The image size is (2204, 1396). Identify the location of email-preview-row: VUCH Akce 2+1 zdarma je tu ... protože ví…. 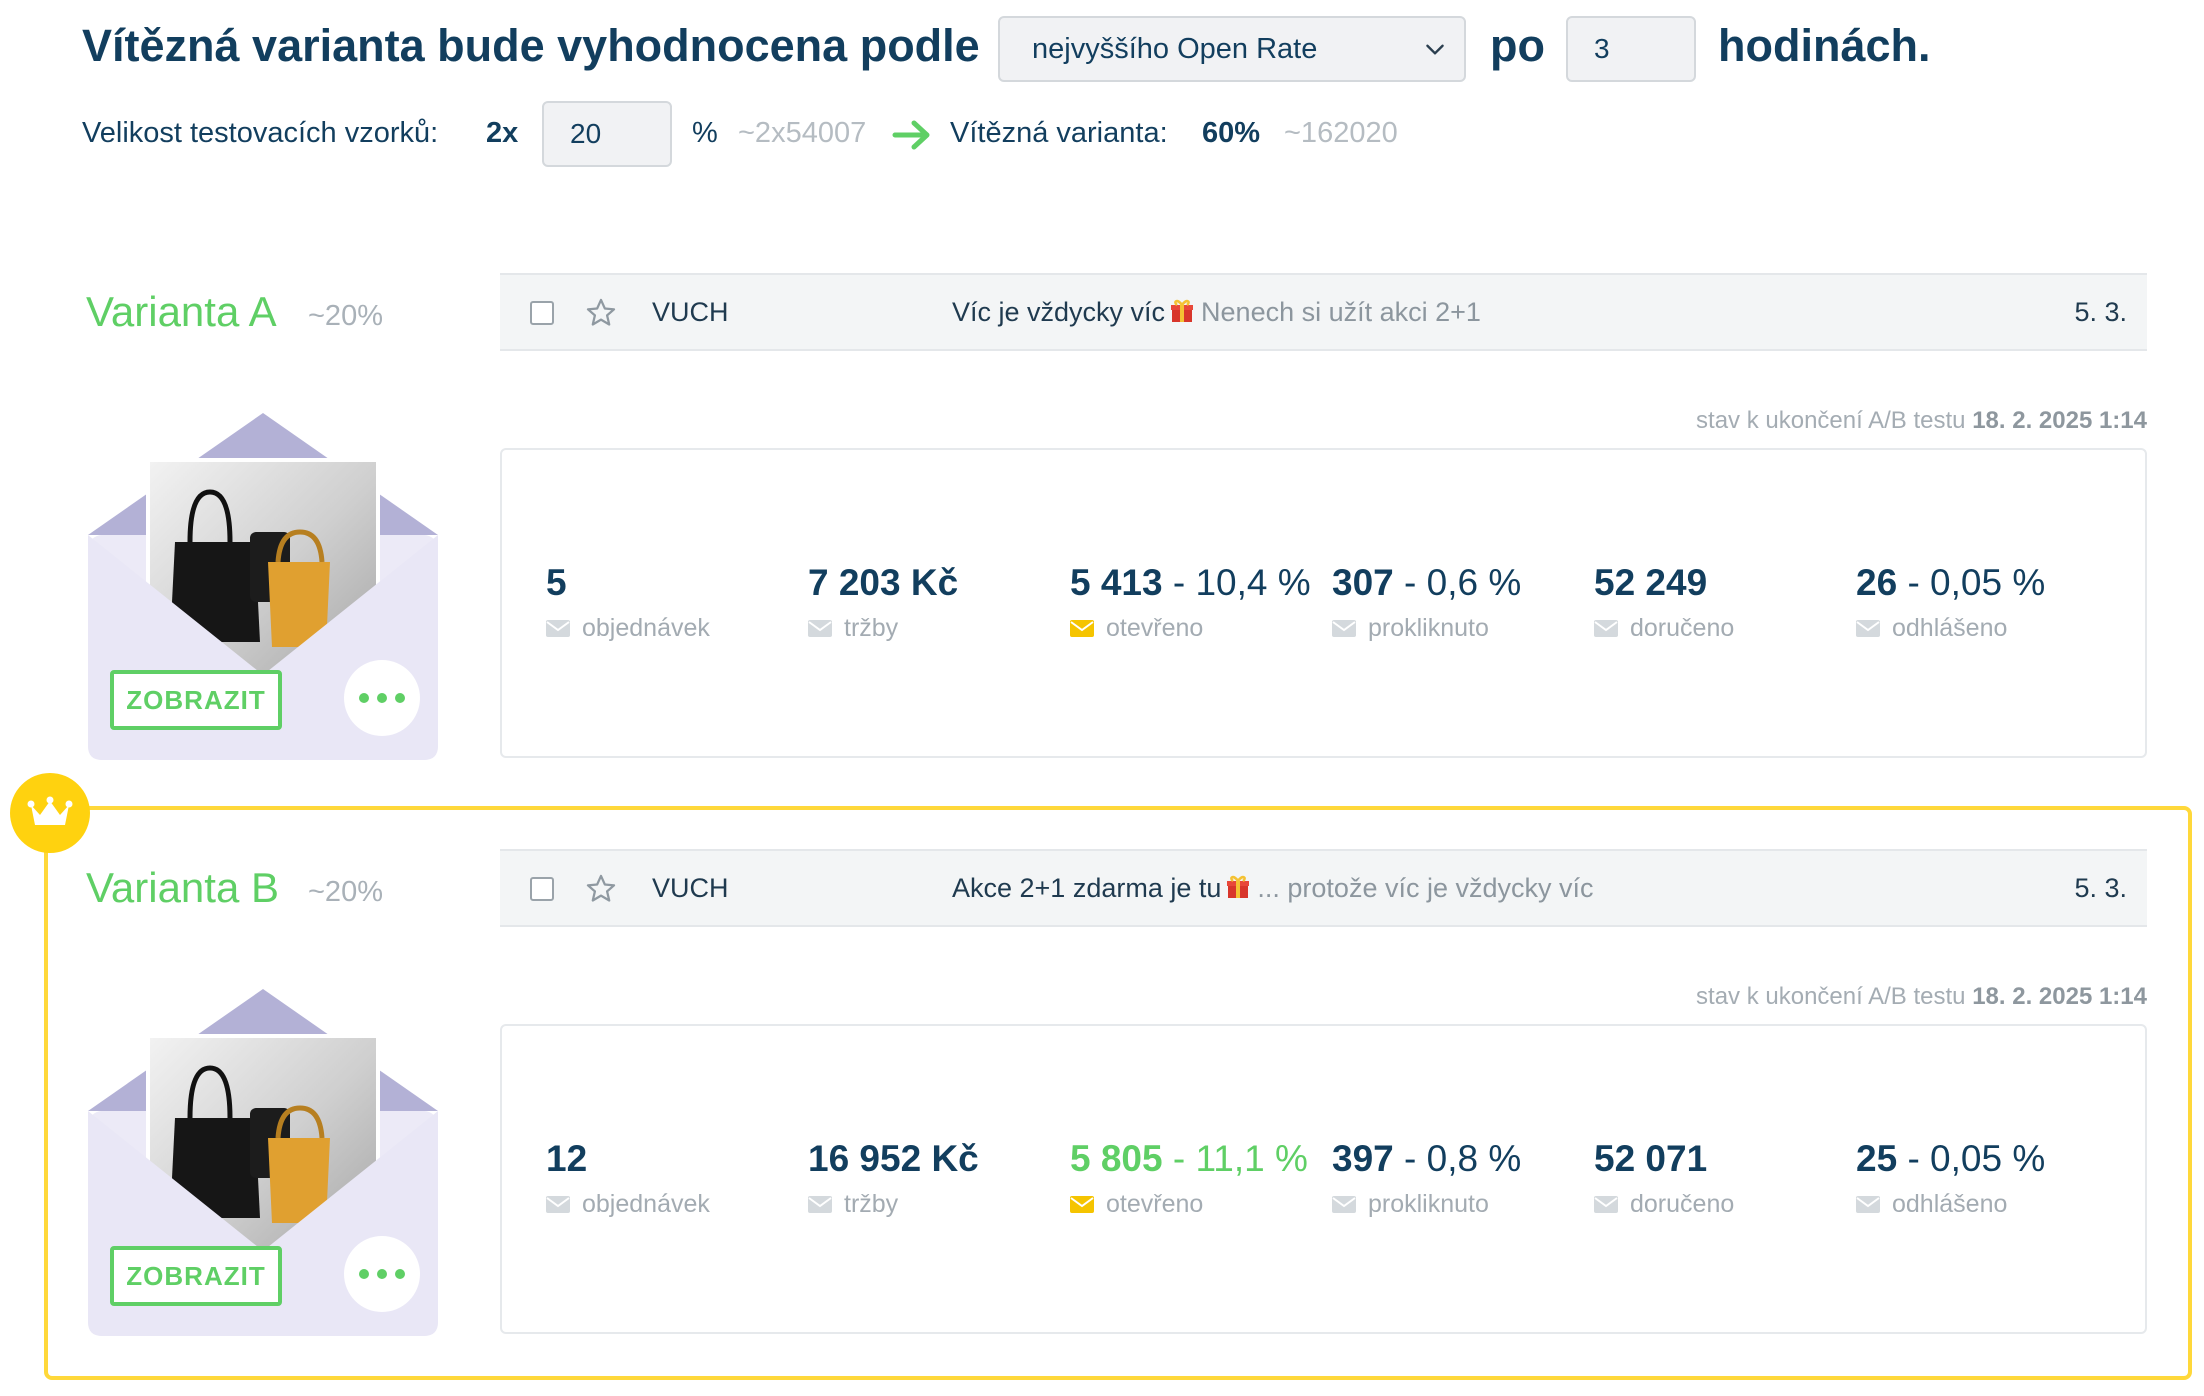
(1323, 888).